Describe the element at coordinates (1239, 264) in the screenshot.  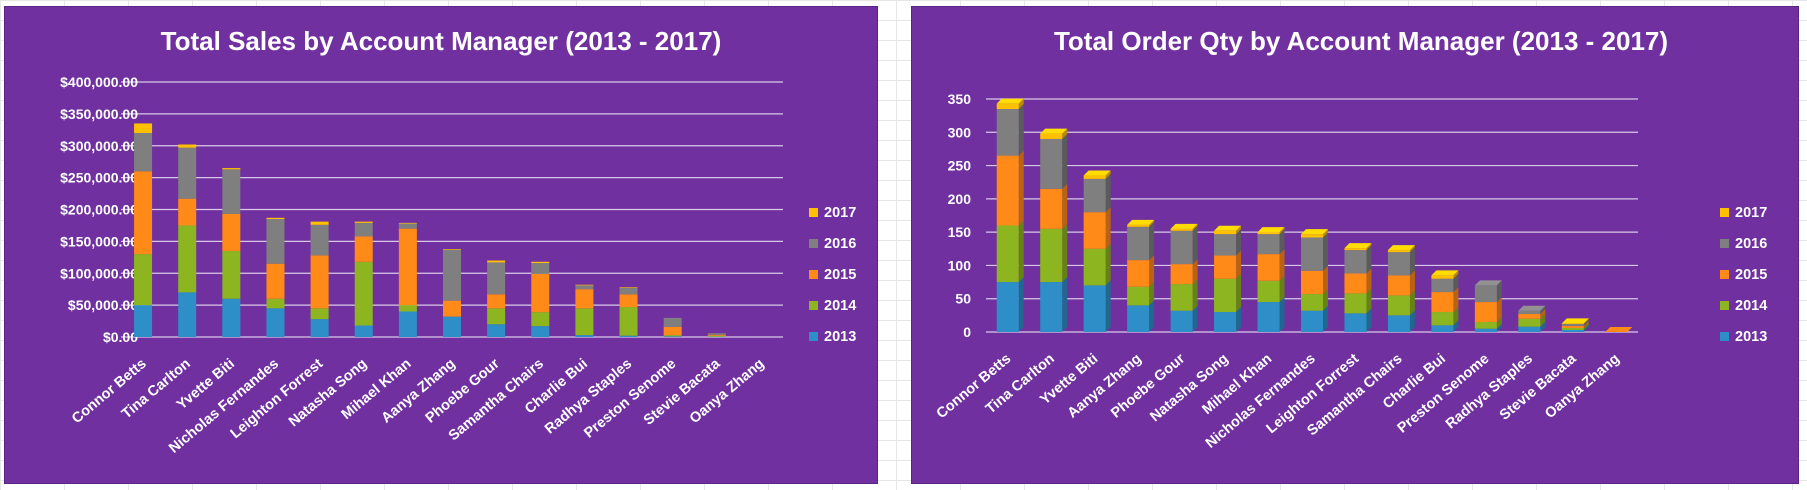
I see `bar-side-natasha-song-2015` at that location.